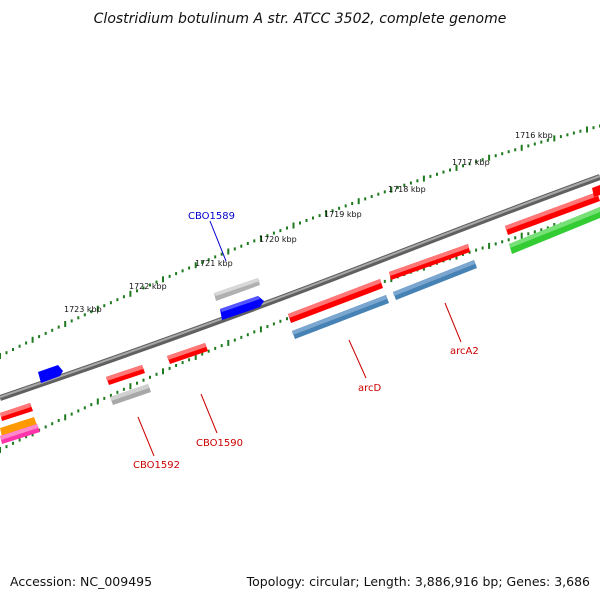 This screenshot has height=600, width=600. Describe the element at coordinates (370, 388) in the screenshot. I see `gene-label-arcd: arcD` at that location.